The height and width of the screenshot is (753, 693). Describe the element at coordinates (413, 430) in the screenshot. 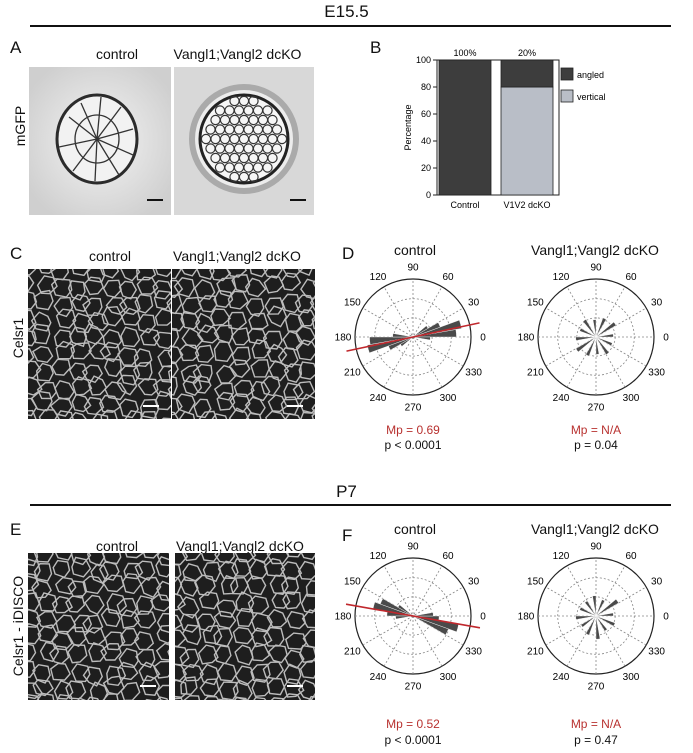

I see `panel-d-left-mp: Mp = 0.69` at that location.